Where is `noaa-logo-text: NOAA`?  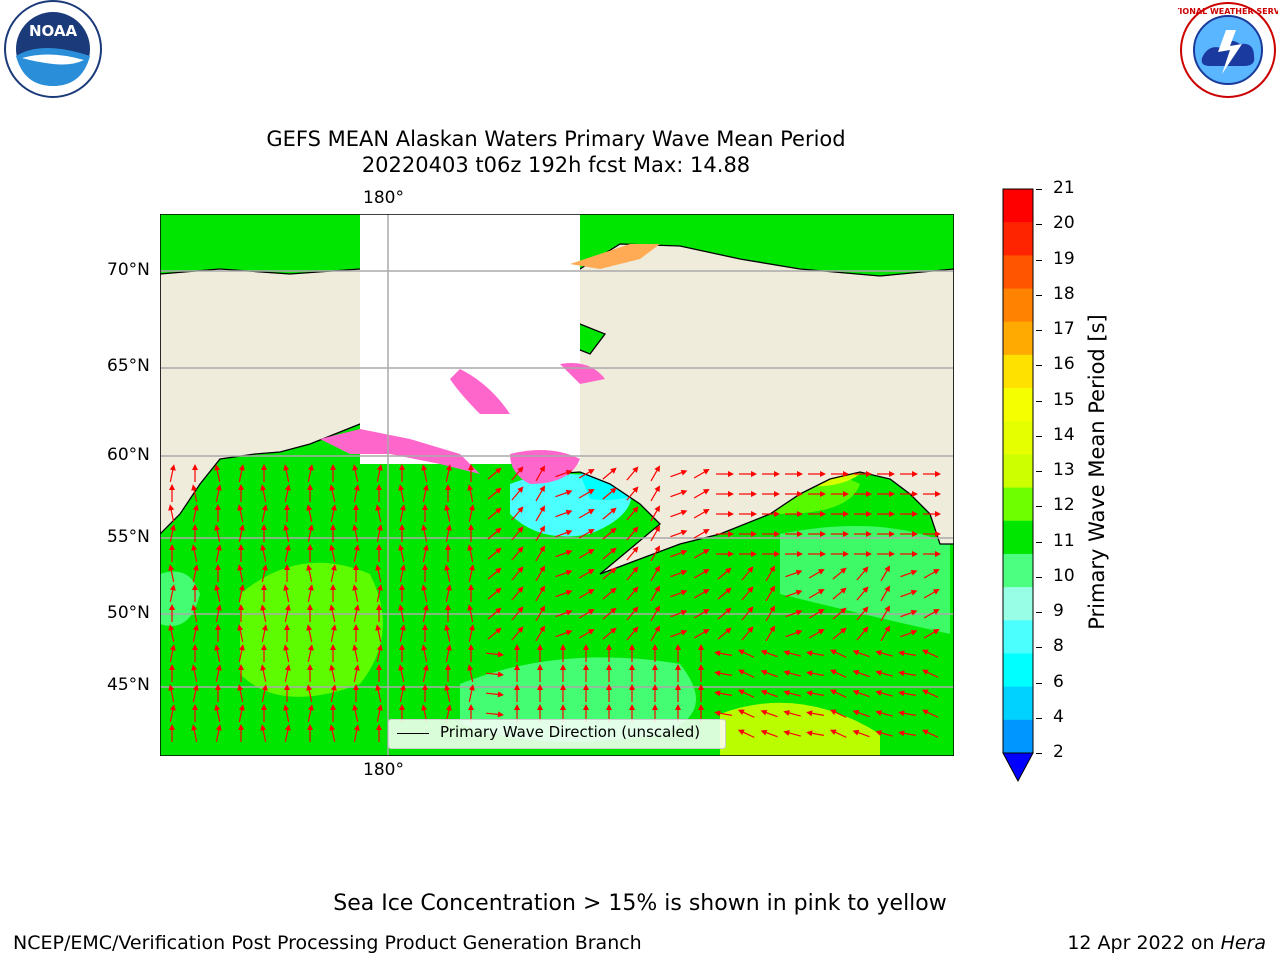
noaa-logo-text: NOAA is located at coordinates (53, 31).